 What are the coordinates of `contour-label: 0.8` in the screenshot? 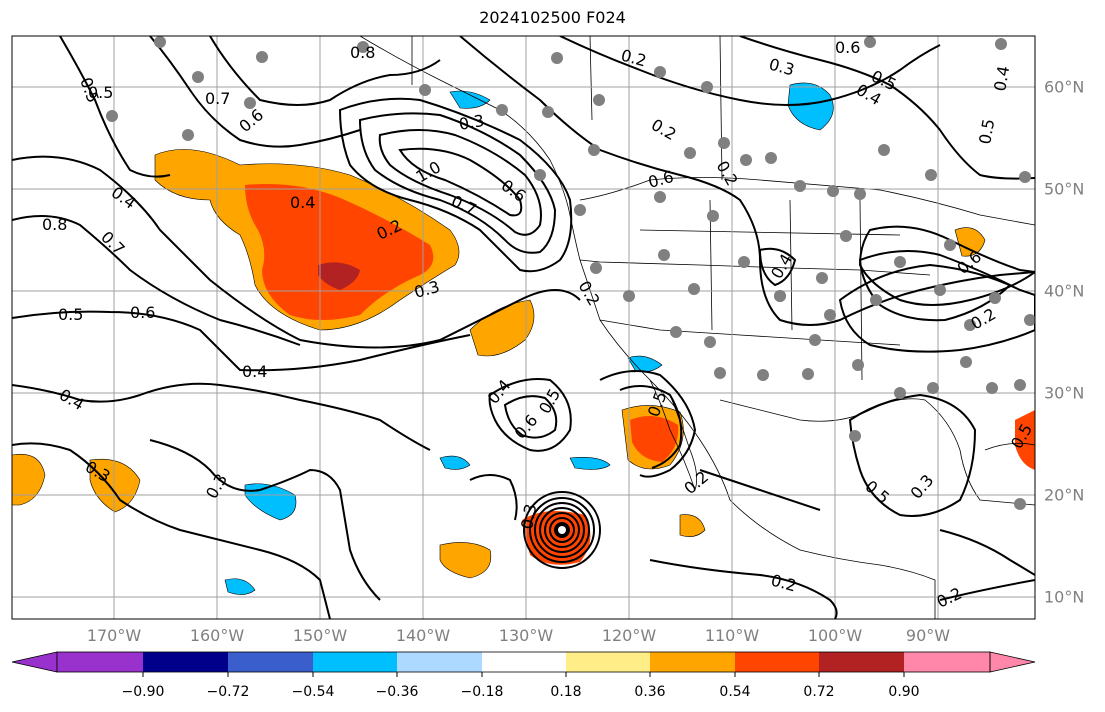 It's located at (54, 224).